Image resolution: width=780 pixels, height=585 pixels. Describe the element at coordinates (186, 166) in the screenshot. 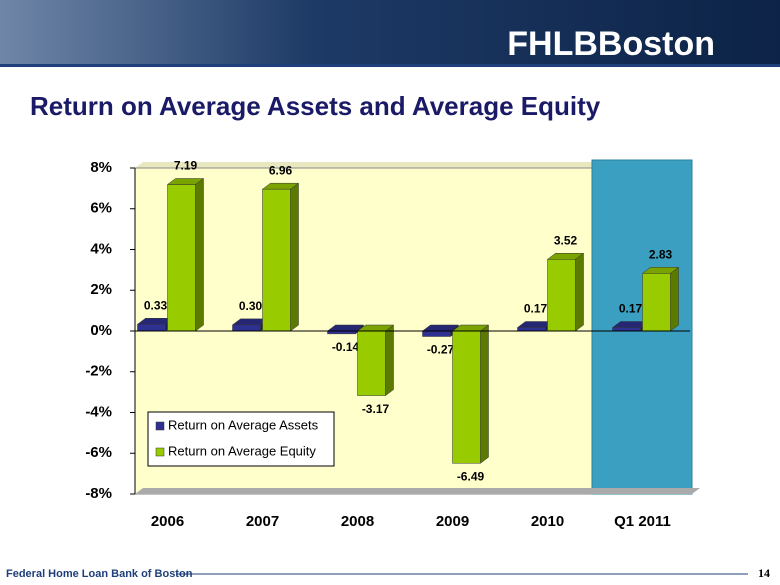

I see `data-label: 7.19` at that location.